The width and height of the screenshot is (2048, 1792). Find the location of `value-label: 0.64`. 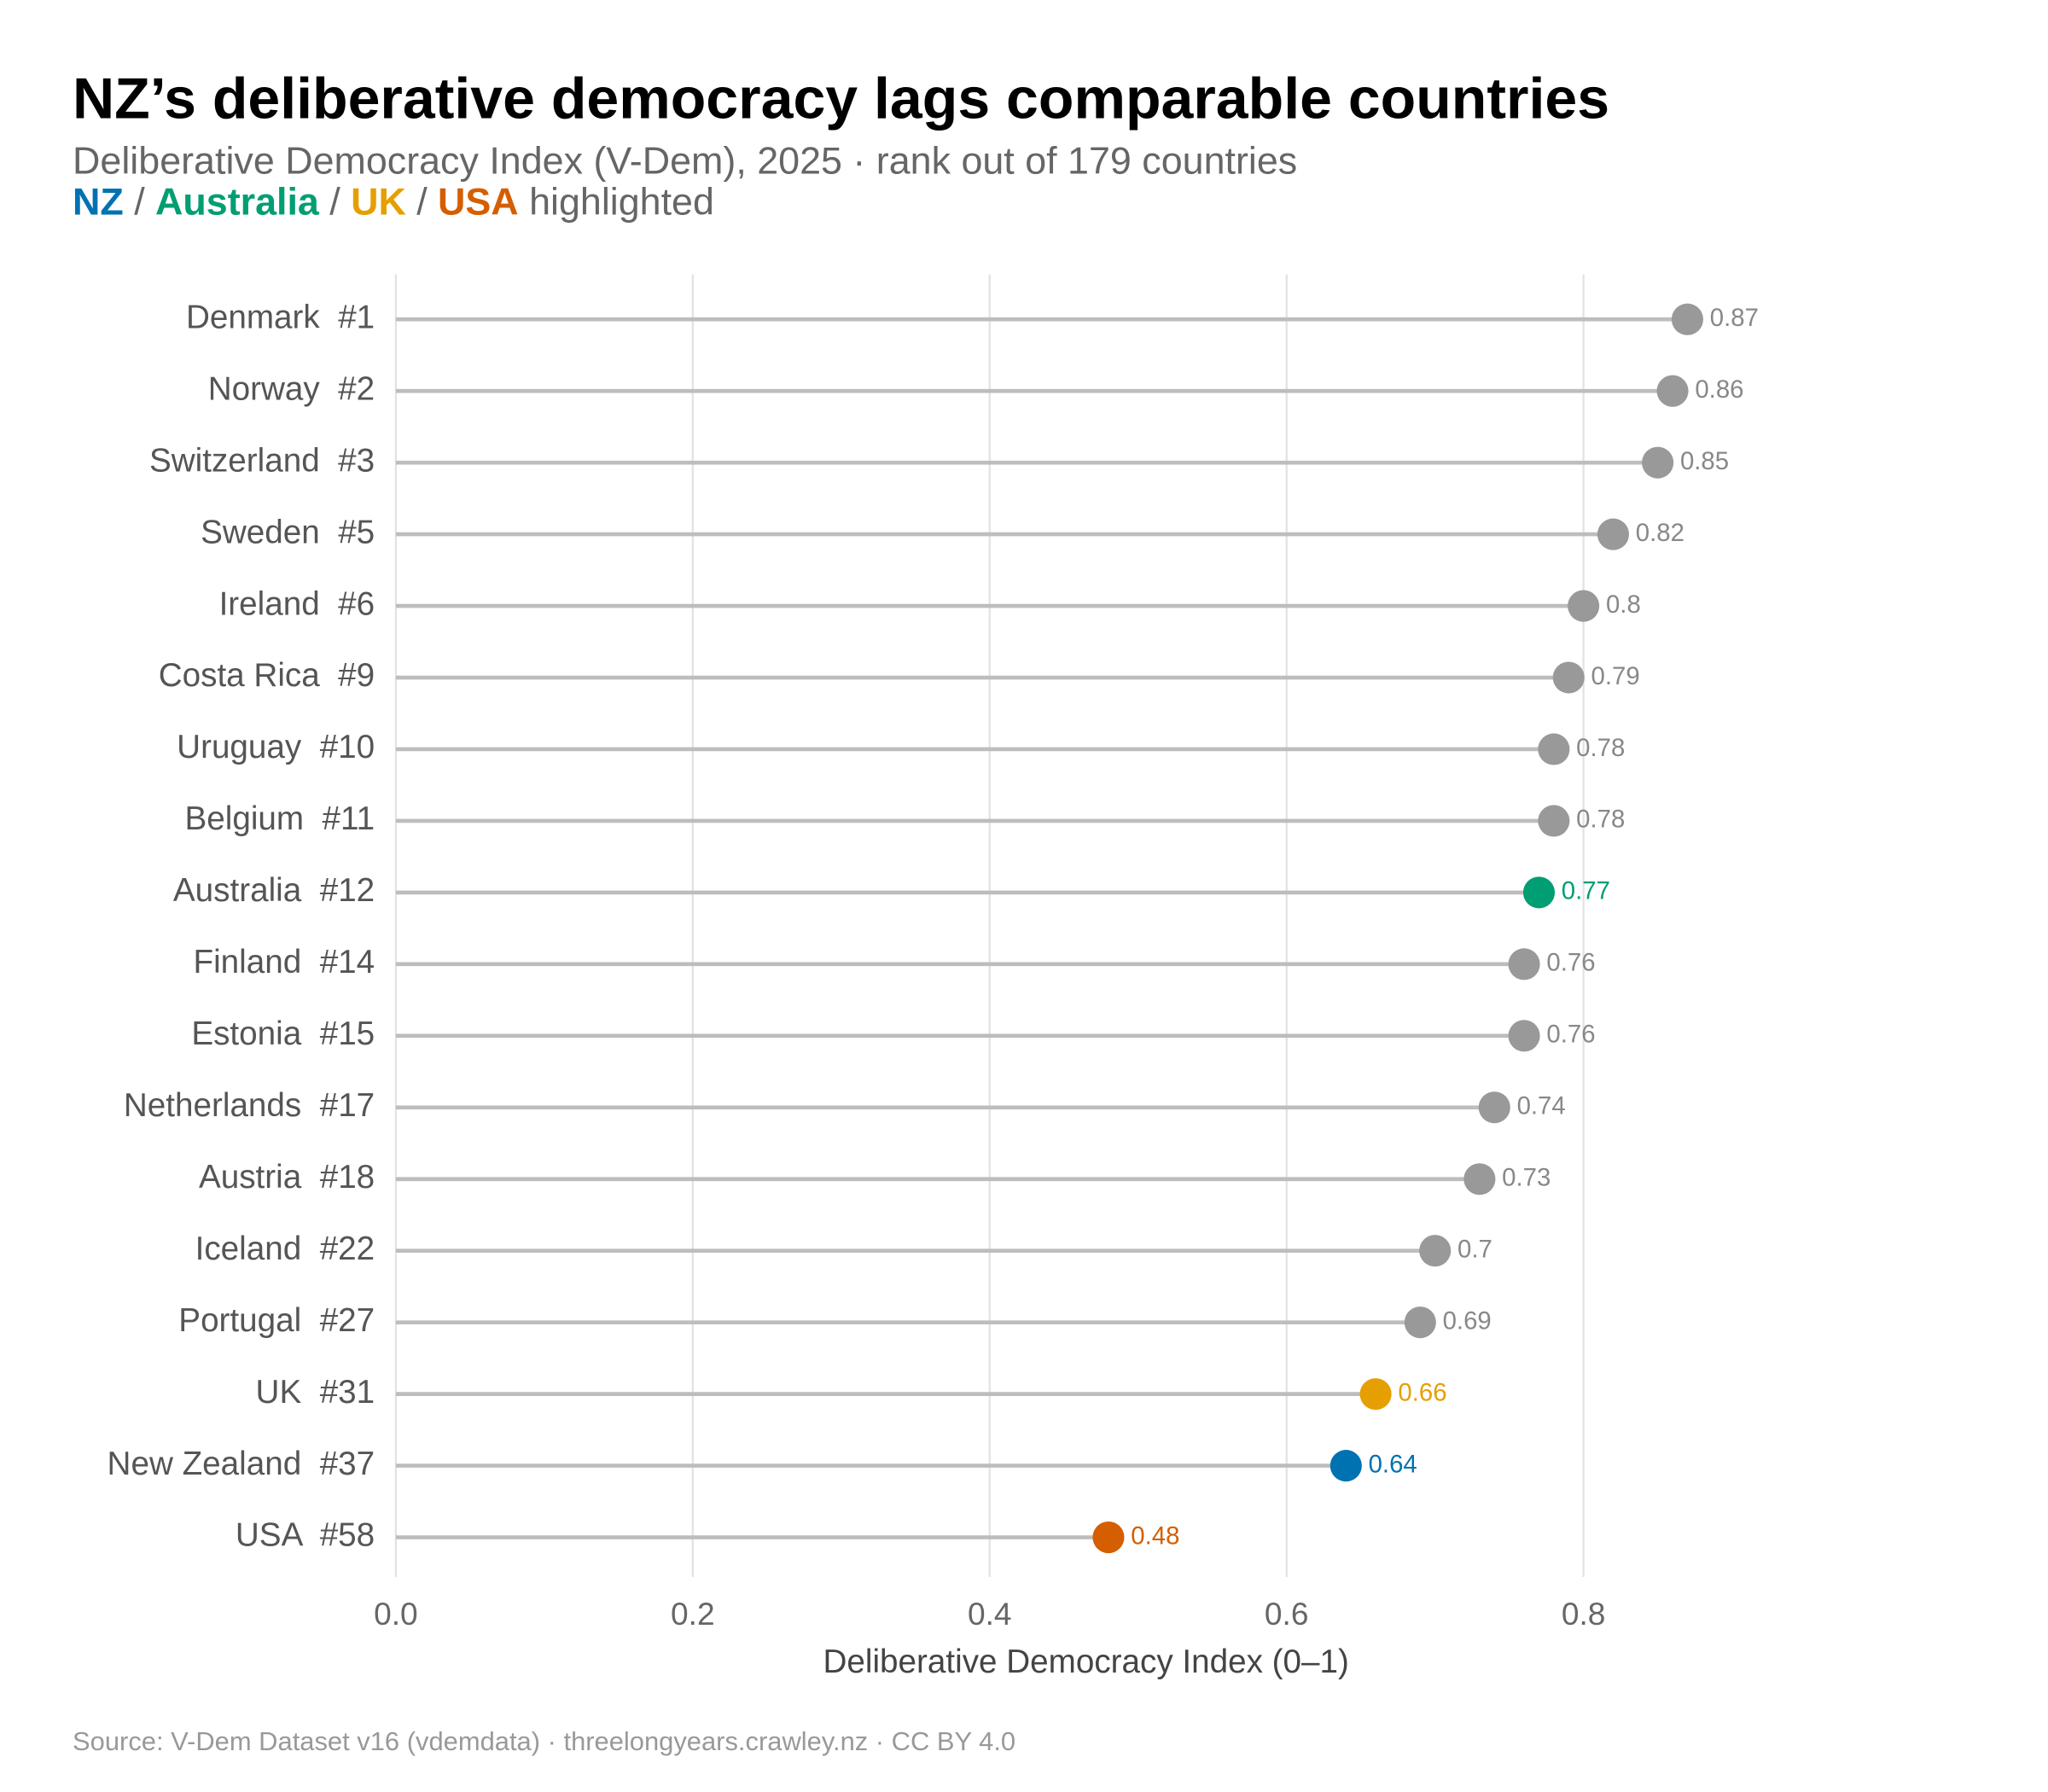

value-label: 0.64 is located at coordinates (1393, 1464).